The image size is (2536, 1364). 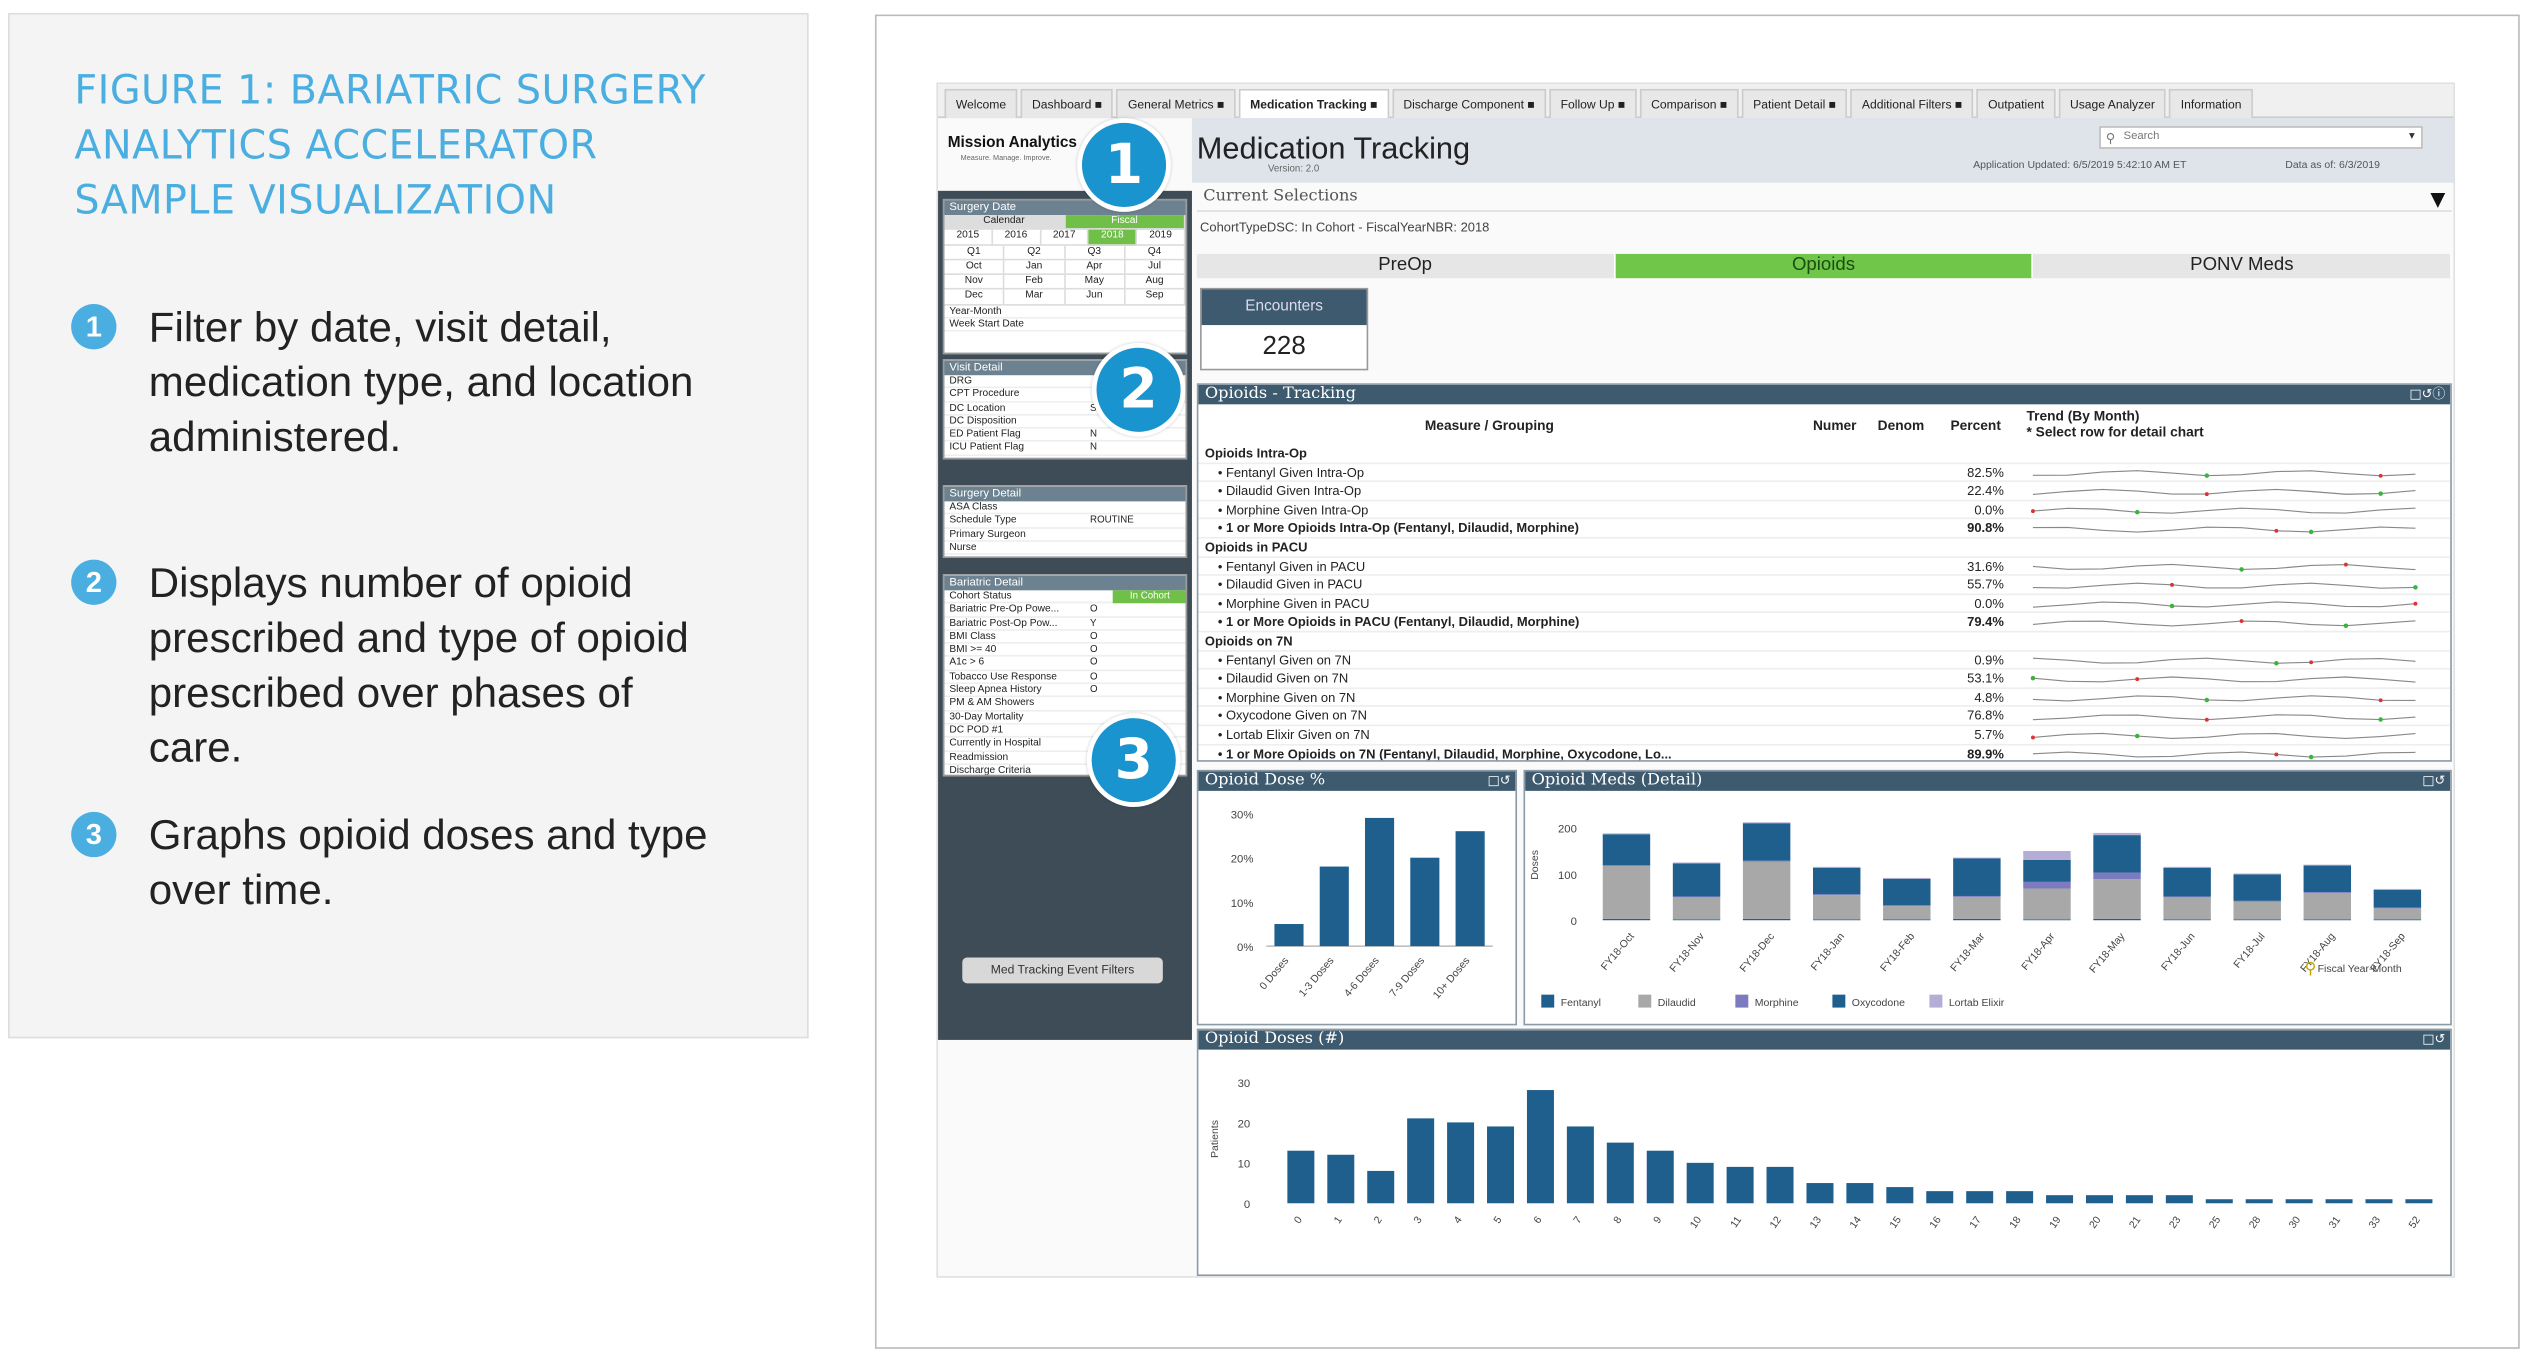 I want to click on bariatric_detail-row: Sleep Apnea History O, so click(x=1065, y=691).